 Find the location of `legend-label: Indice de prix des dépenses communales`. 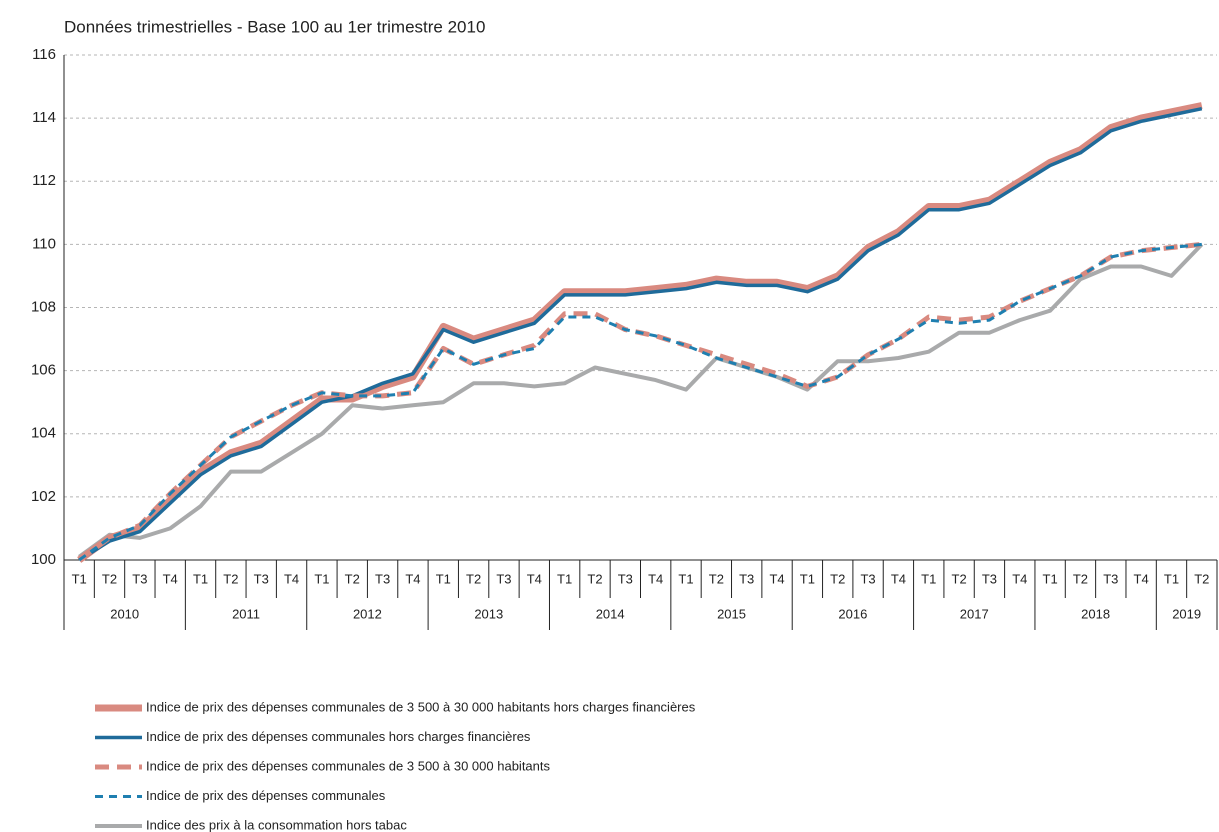

legend-label: Indice de prix des dépenses communales is located at coordinates (266, 795).